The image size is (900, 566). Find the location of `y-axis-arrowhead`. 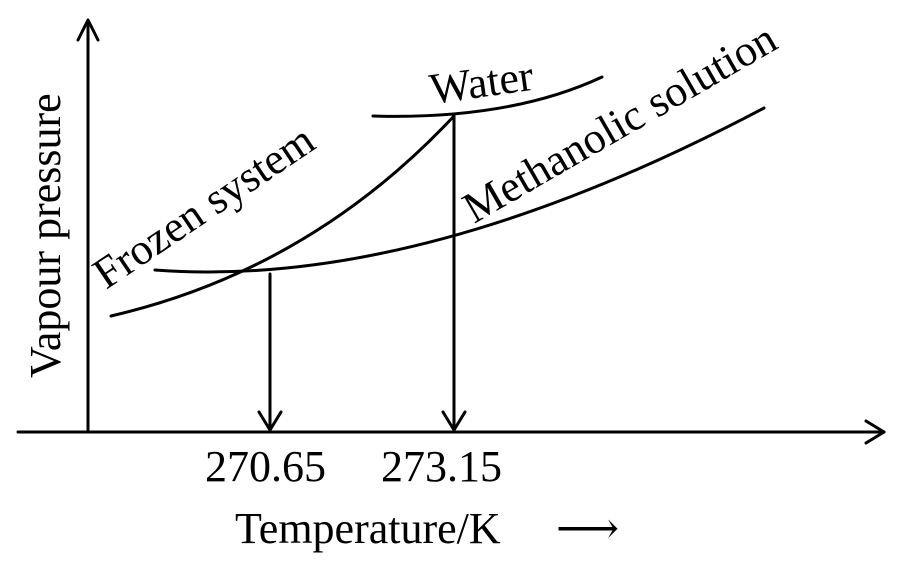

y-axis-arrowhead is located at coordinates (88, 30).